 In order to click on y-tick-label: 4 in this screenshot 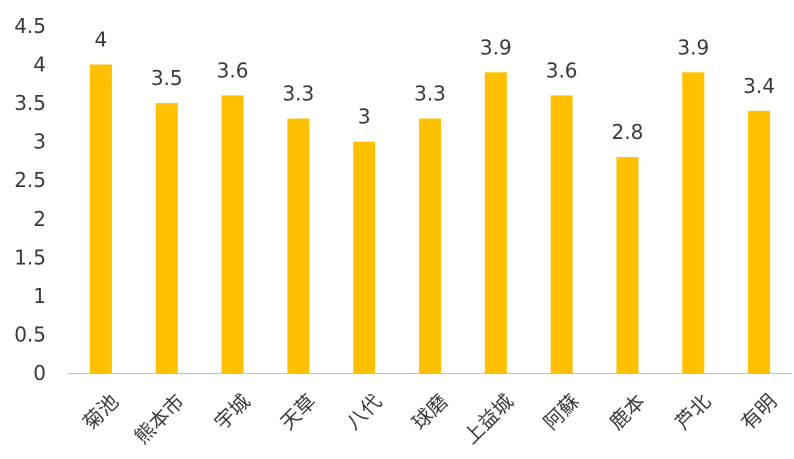, I will do `click(39, 65)`.